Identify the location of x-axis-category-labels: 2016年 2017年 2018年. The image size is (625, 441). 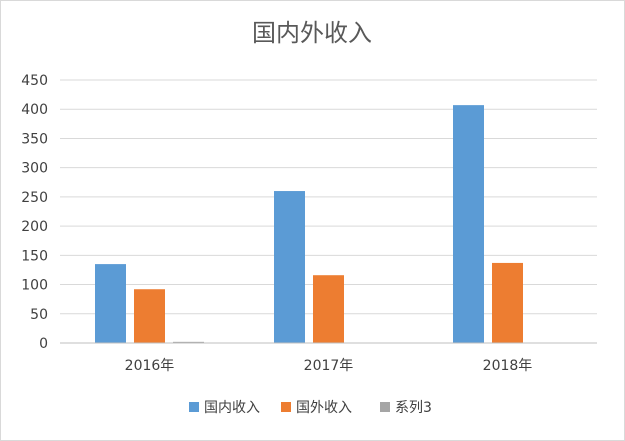
(329, 366).